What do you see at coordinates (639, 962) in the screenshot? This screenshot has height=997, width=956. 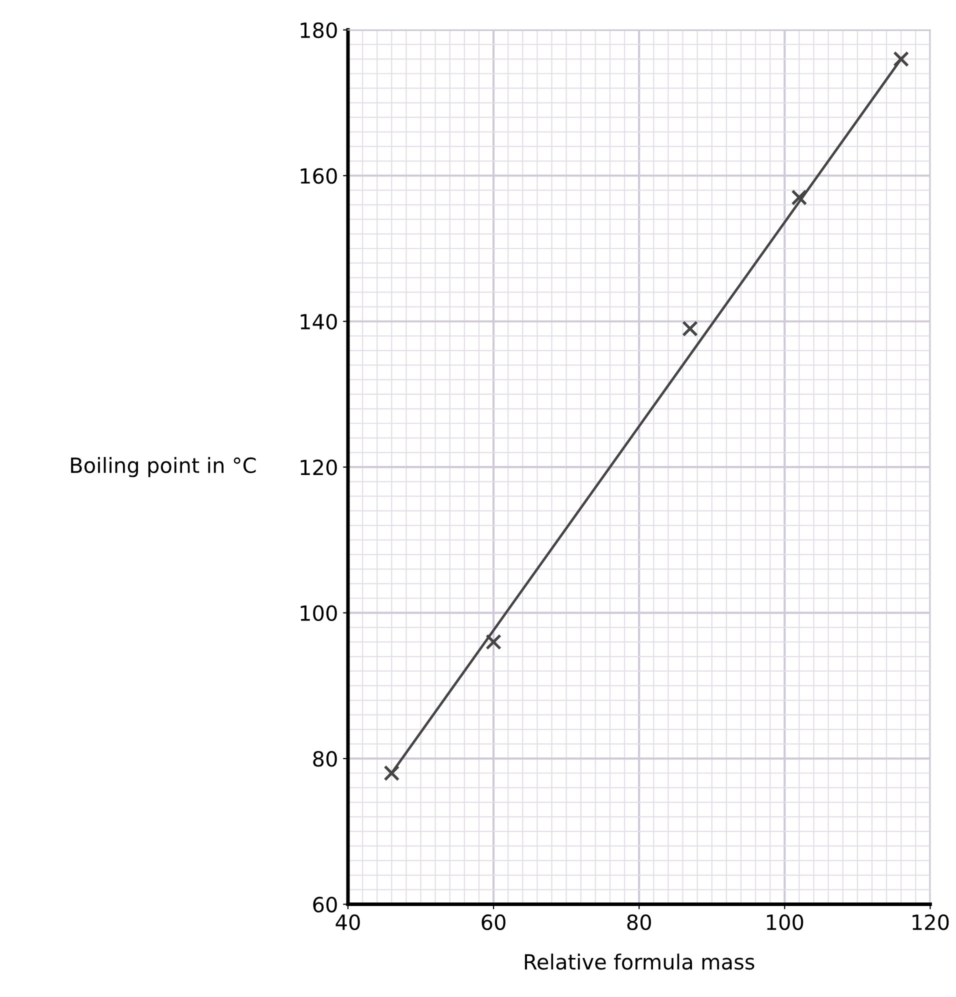 I see `x-axis-title: Relative formula mass` at bounding box center [639, 962].